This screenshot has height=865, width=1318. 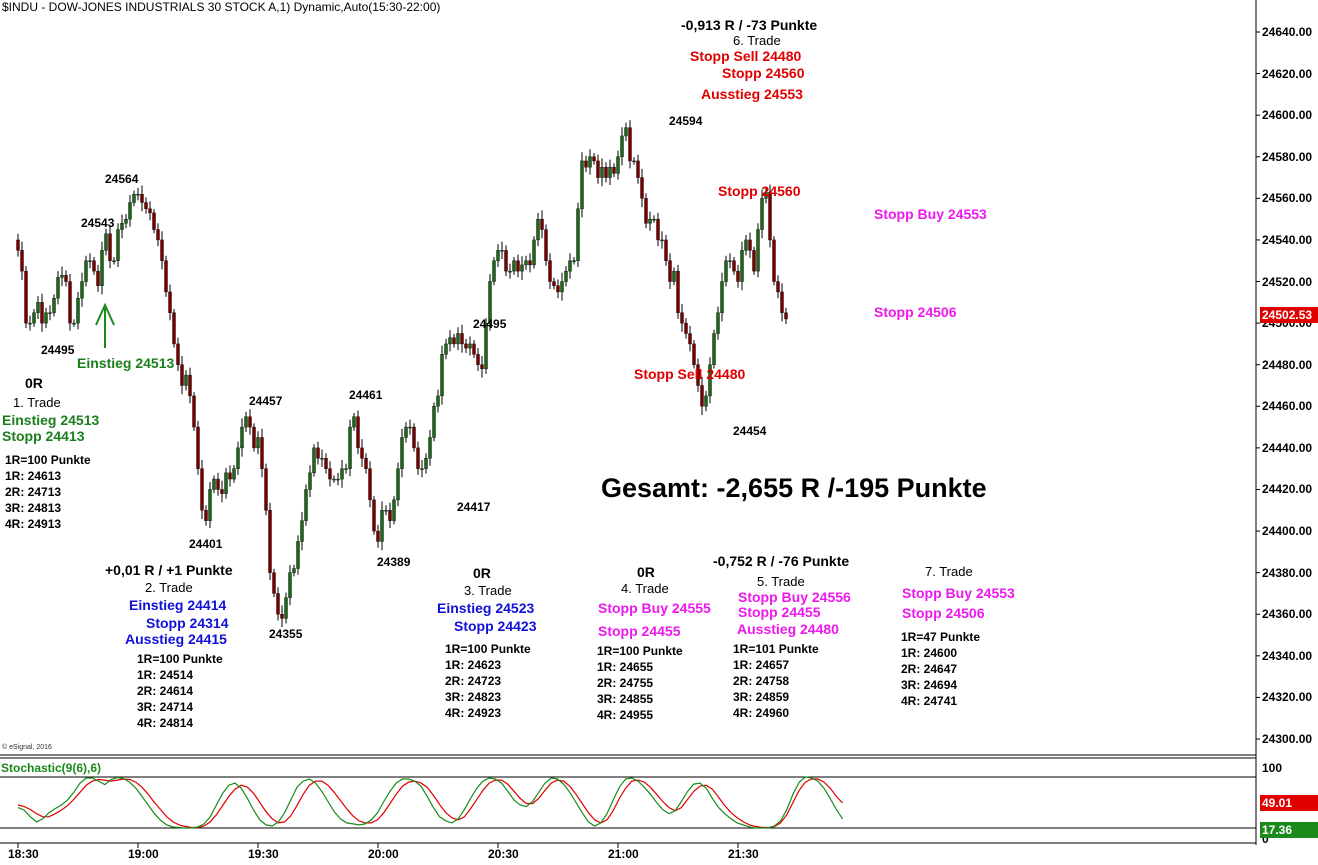 I want to click on time-tick-1900: 19:00, so click(x=143, y=854).